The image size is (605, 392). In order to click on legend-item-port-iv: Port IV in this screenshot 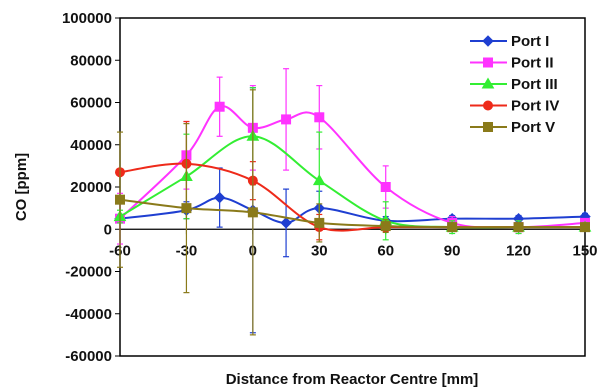, I will do `click(514, 106)`.